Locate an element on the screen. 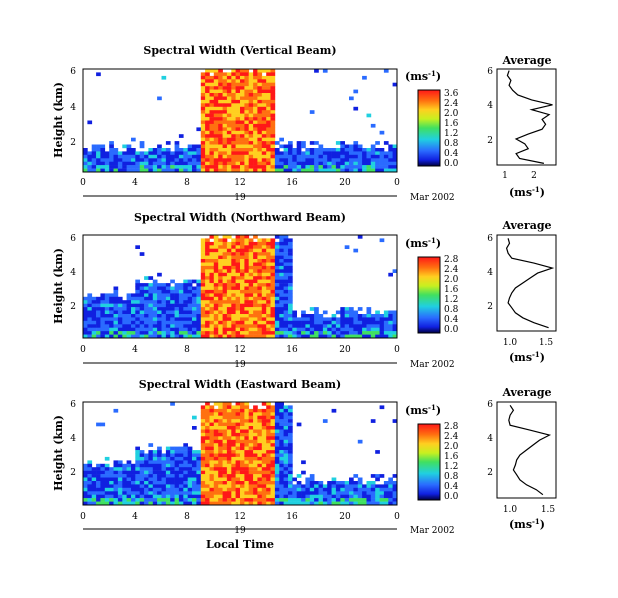 This screenshot has height=598, width=618. profile-y-tick: 2 is located at coordinates (490, 307).